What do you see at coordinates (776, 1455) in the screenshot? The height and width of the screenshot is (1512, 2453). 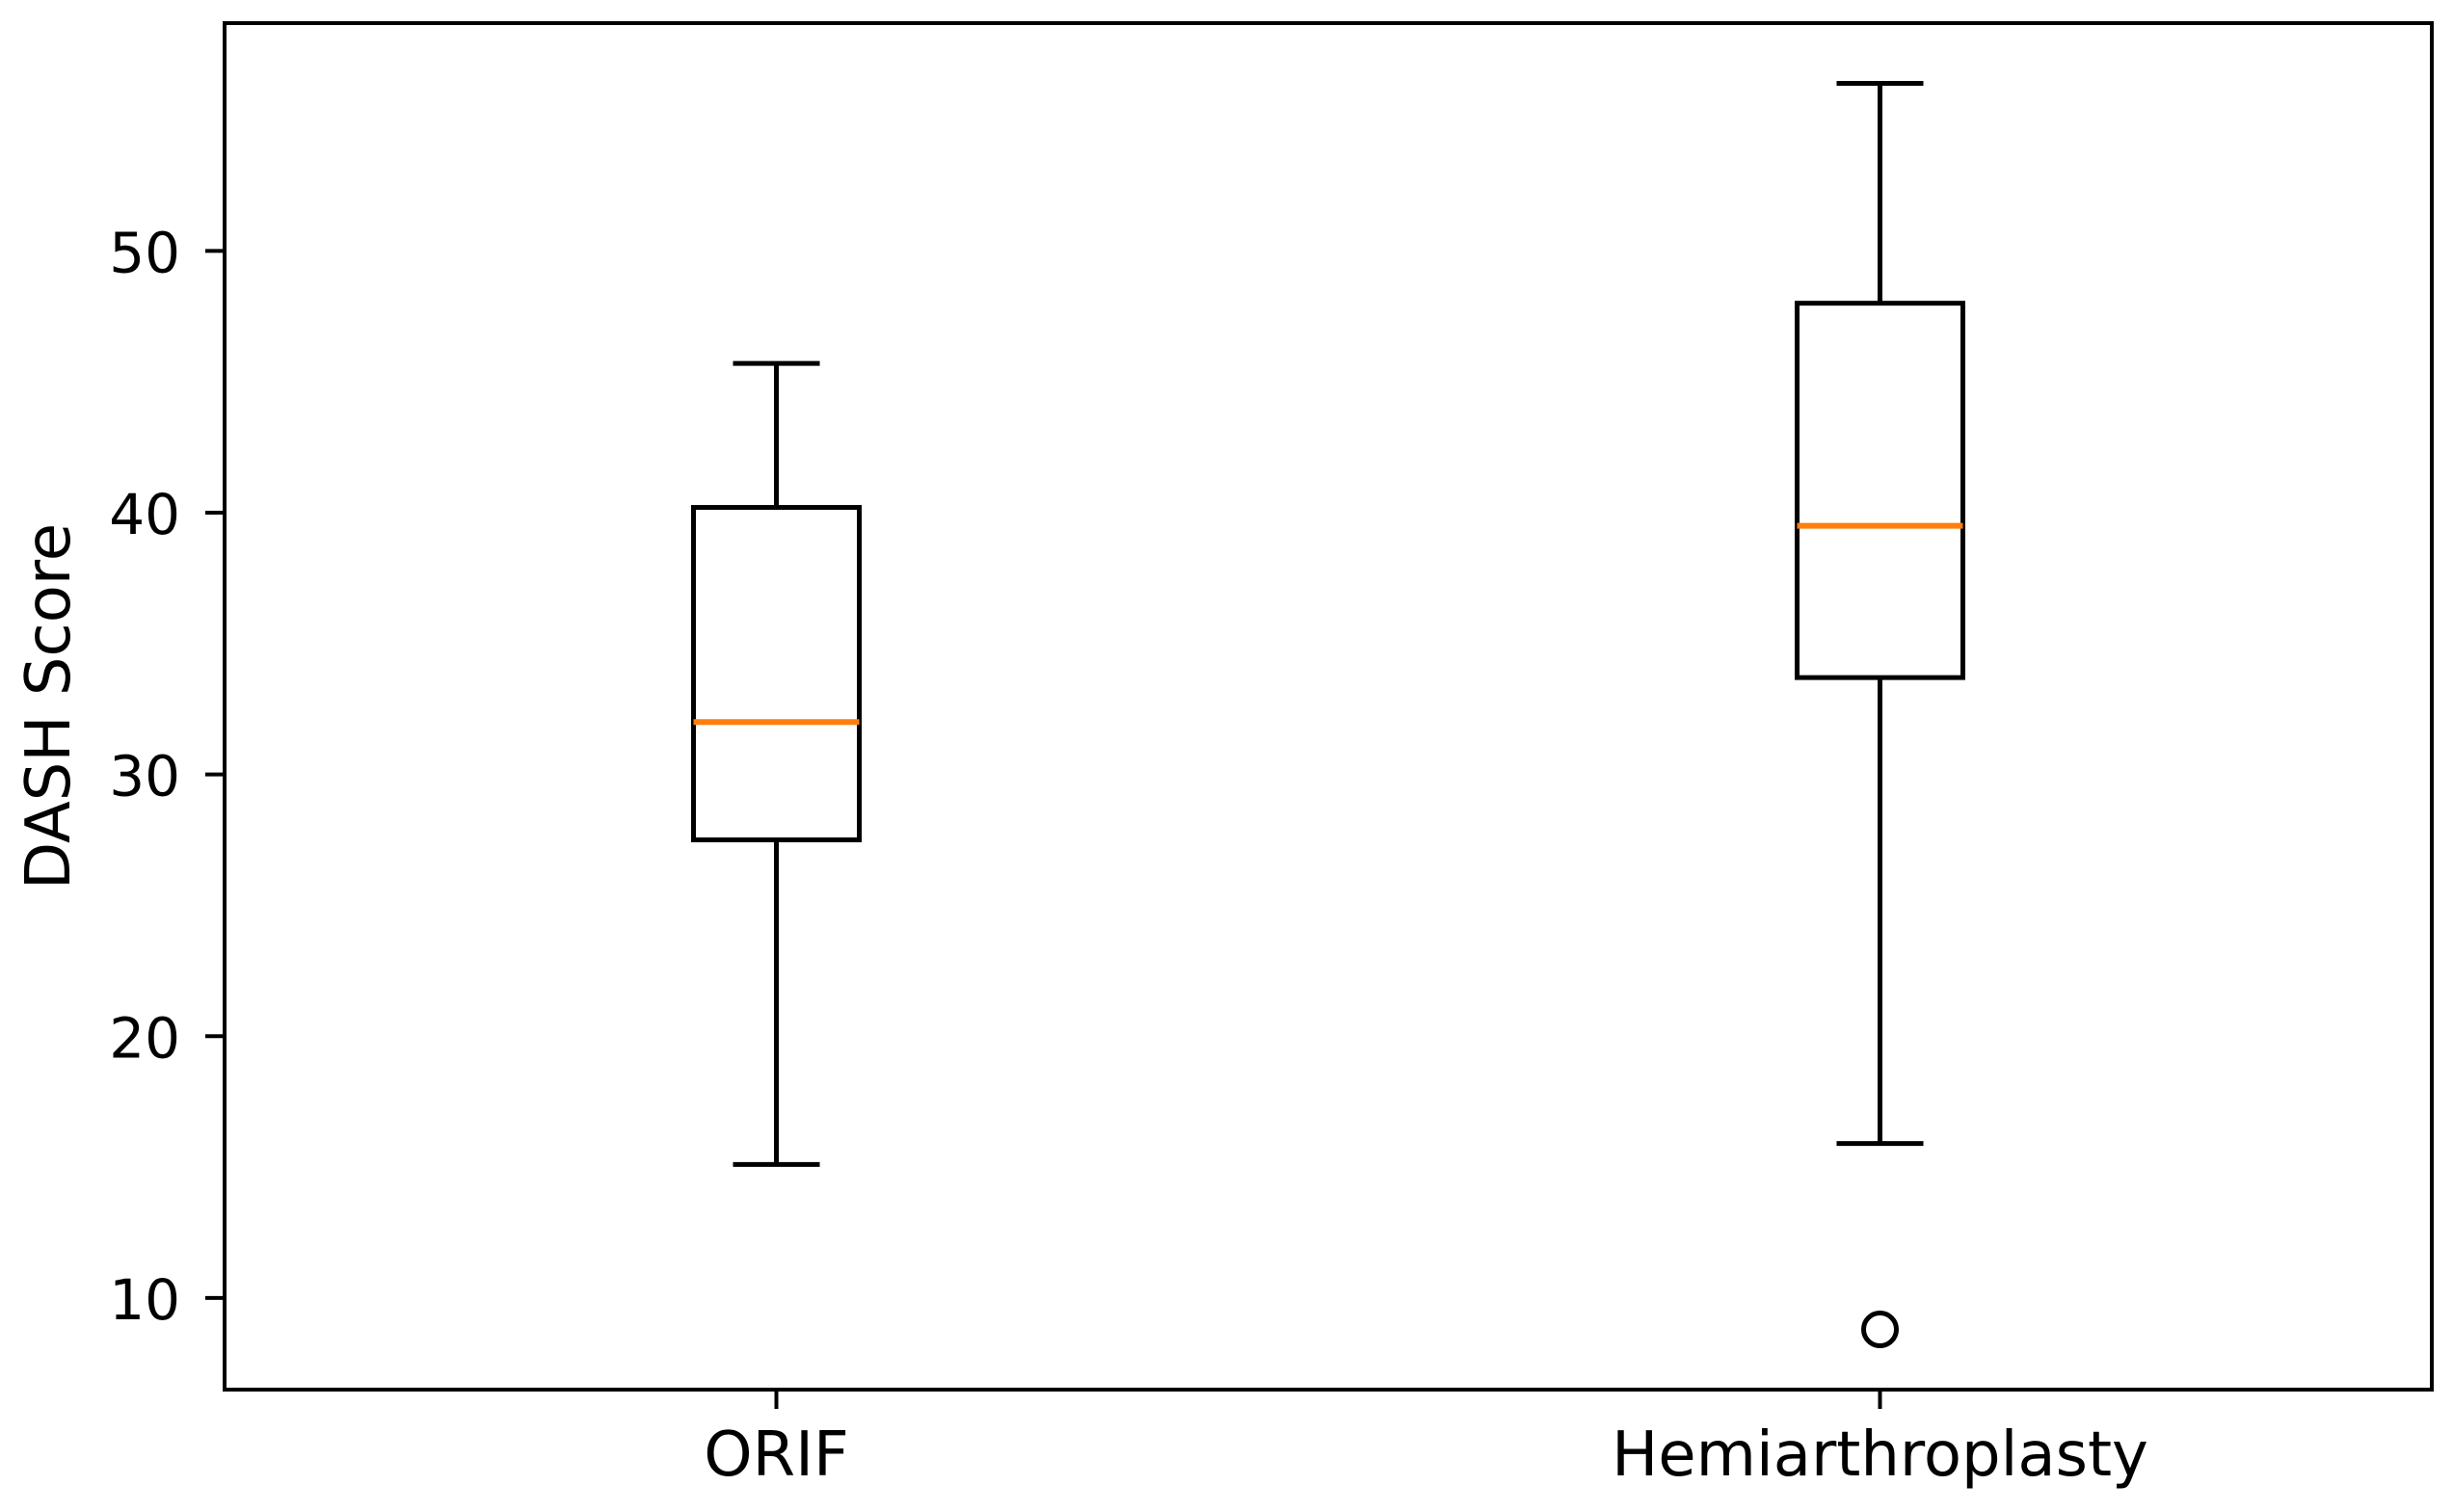 I see `x-tick-label-orif: ORIF` at bounding box center [776, 1455].